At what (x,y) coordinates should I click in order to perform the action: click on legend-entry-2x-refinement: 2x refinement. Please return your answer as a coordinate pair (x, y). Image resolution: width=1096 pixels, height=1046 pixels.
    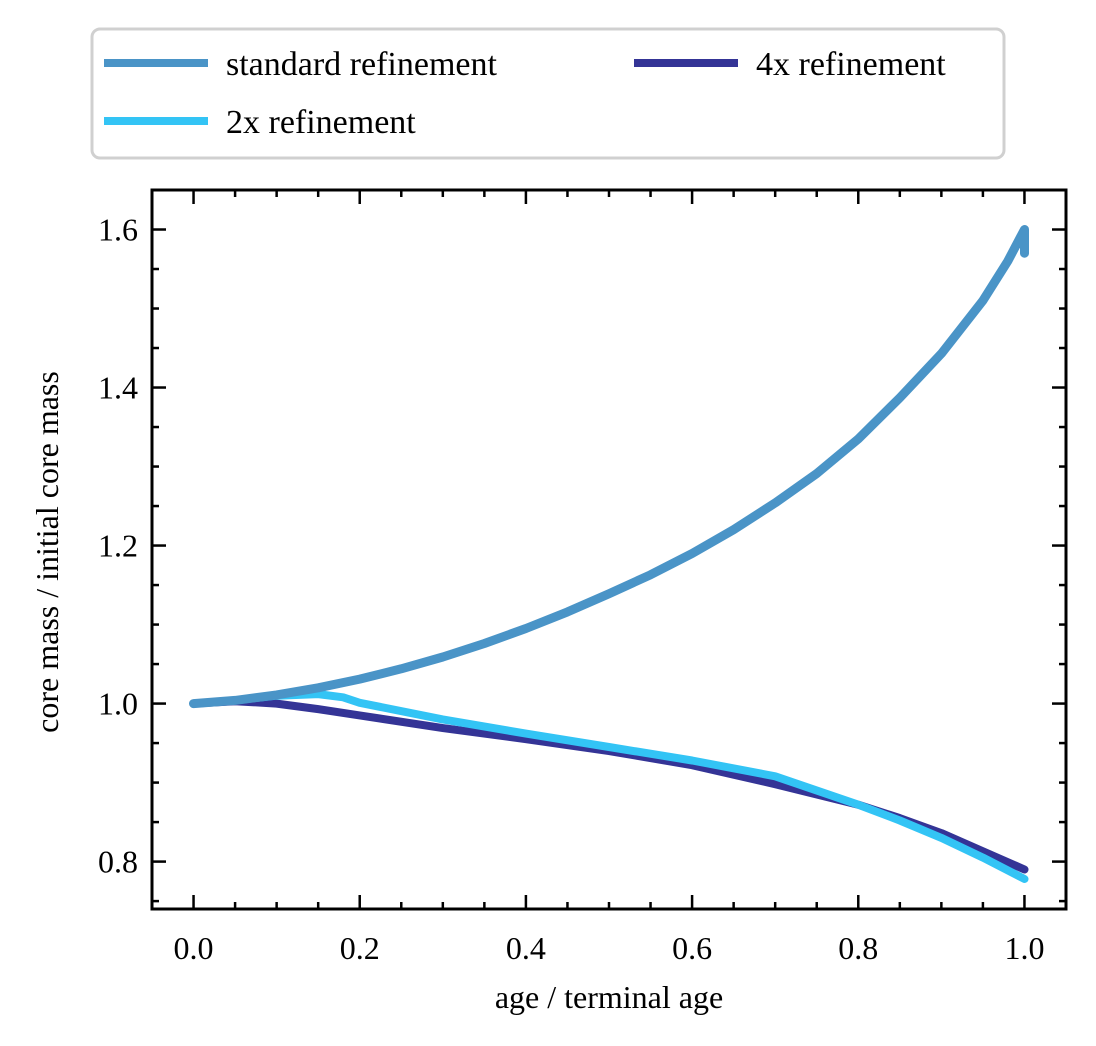
    Looking at the image, I should click on (260, 122).